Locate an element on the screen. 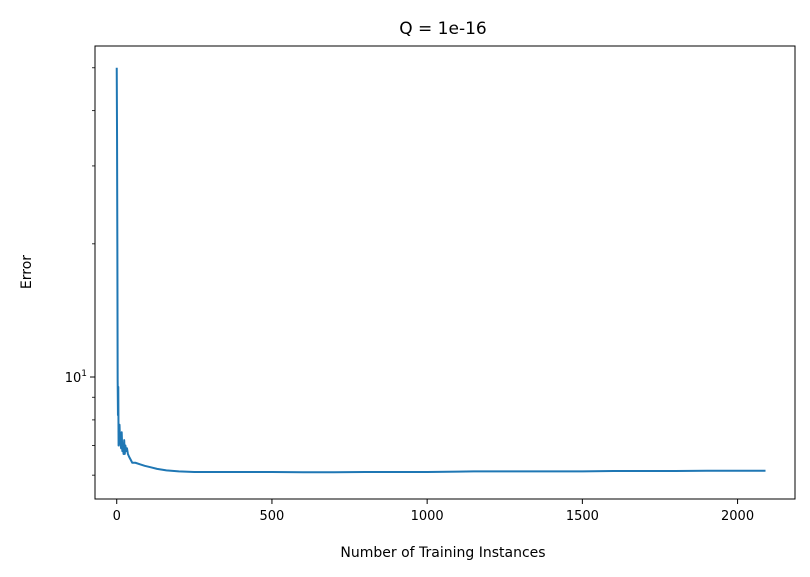 This screenshot has width=810, height=577. x-tick-label: 0 is located at coordinates (117, 516).